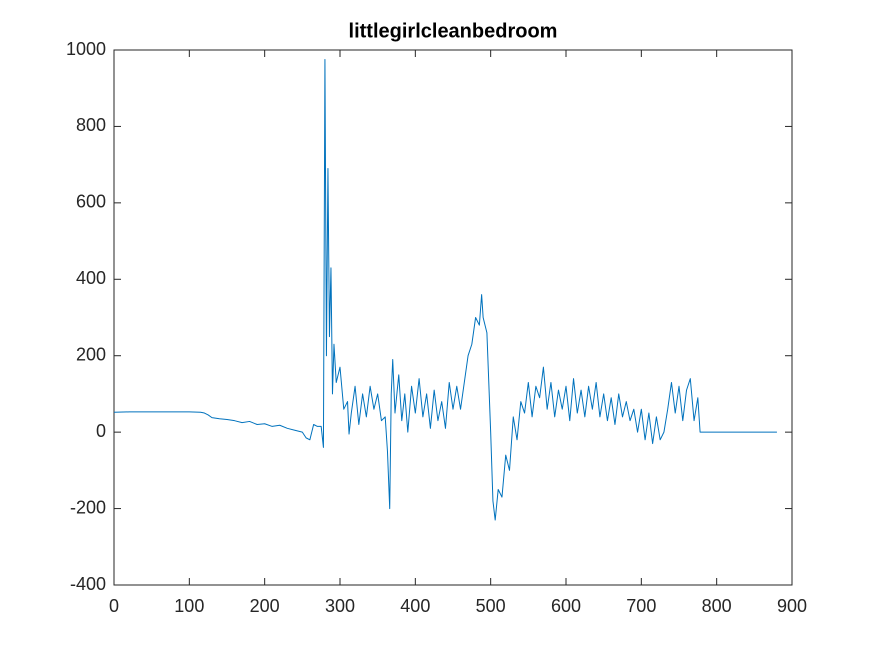  What do you see at coordinates (265, 606) in the screenshot?
I see `x-tick-label: 200` at bounding box center [265, 606].